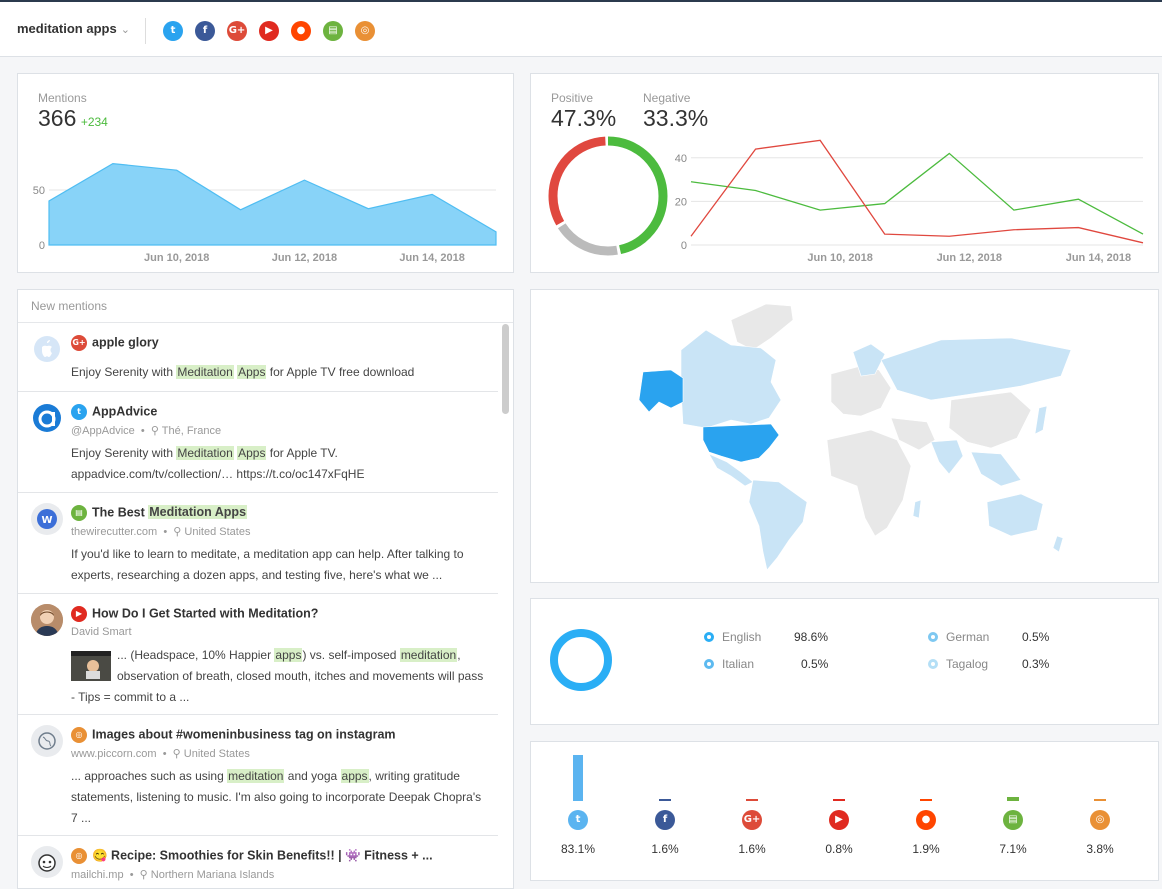  Describe the element at coordinates (1013, 849) in the screenshot. I see `share-label: 7.1%` at that location.